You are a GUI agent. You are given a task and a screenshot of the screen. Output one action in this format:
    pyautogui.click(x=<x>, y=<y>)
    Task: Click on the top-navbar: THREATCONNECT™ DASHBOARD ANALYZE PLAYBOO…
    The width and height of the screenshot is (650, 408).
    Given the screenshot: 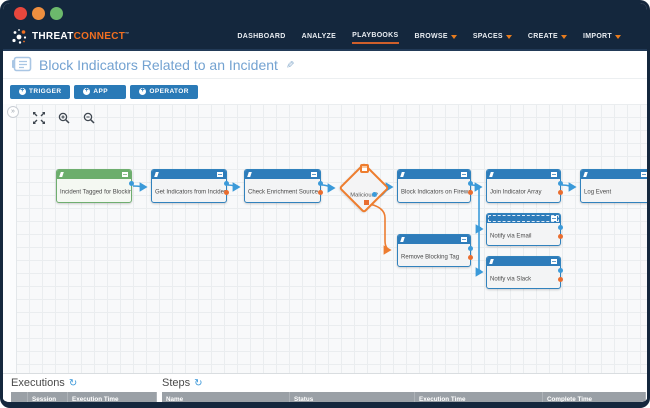 What is the action you would take?
    pyautogui.click(x=325, y=37)
    